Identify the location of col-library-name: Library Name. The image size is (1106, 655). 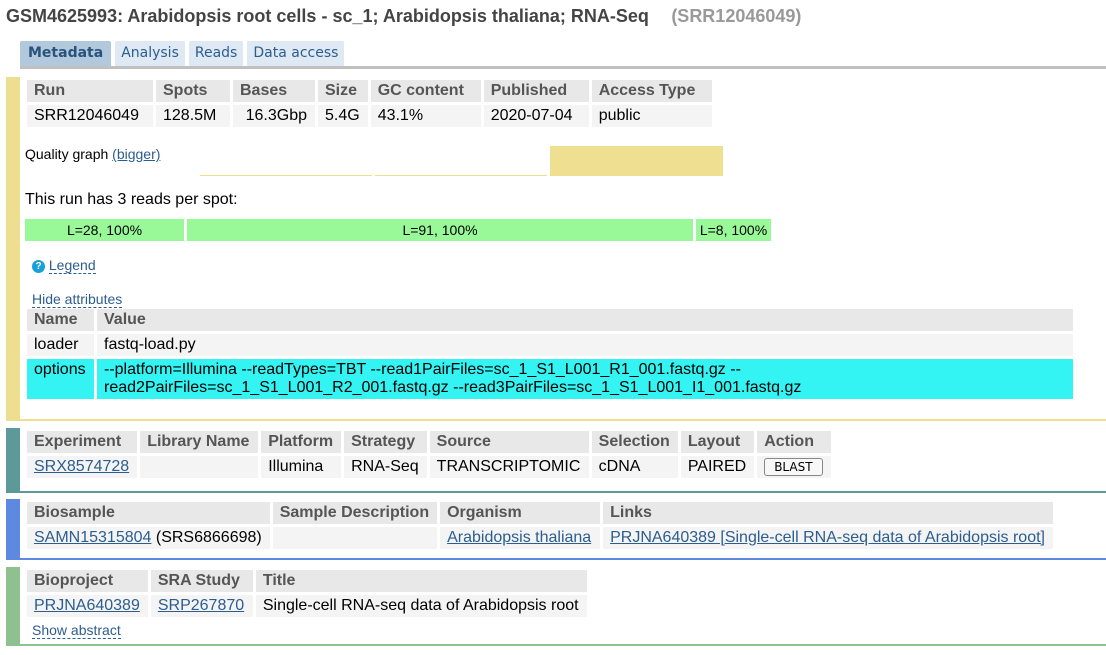
(199, 442).